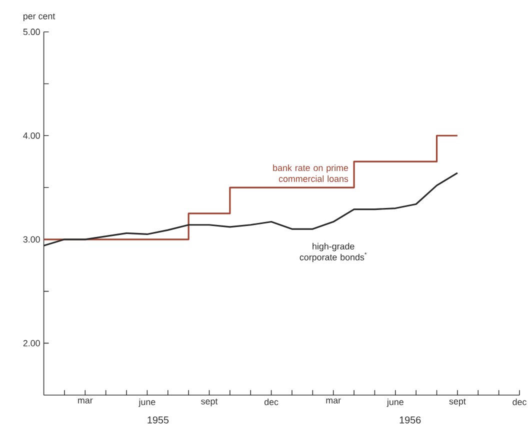 Image resolution: width=530 pixels, height=430 pixels. Describe the element at coordinates (333, 252) in the screenshot. I see `series-label: high-grade corporate bonds$^{*}$` at that location.